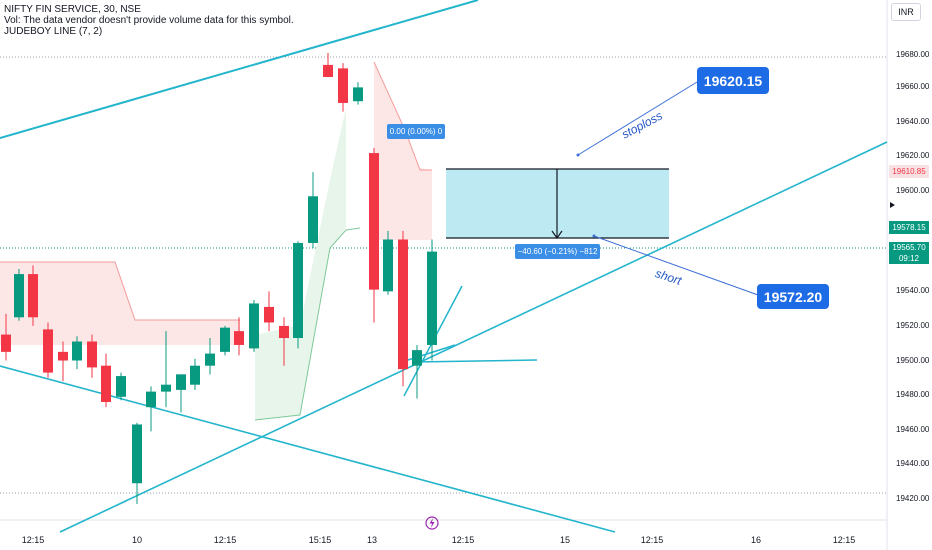 Image resolution: width=932 pixels, height=550 pixels. Describe the element at coordinates (320, 540) in the screenshot. I see `x-tick: 15:15` at that location.